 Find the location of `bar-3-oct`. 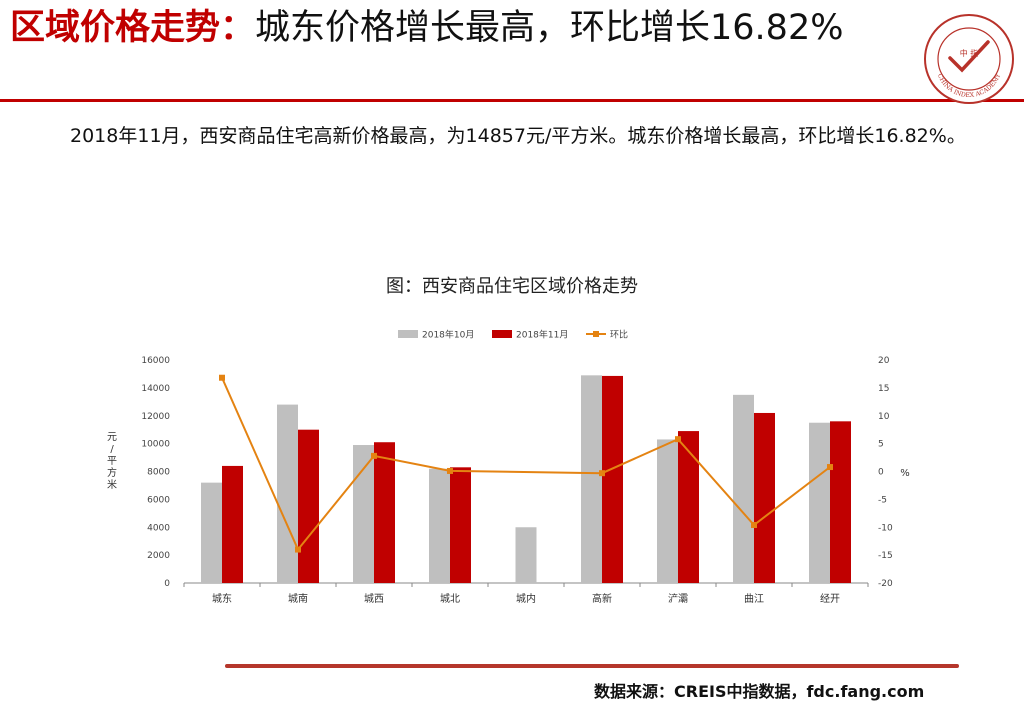

bar-3-oct is located at coordinates (439, 525).